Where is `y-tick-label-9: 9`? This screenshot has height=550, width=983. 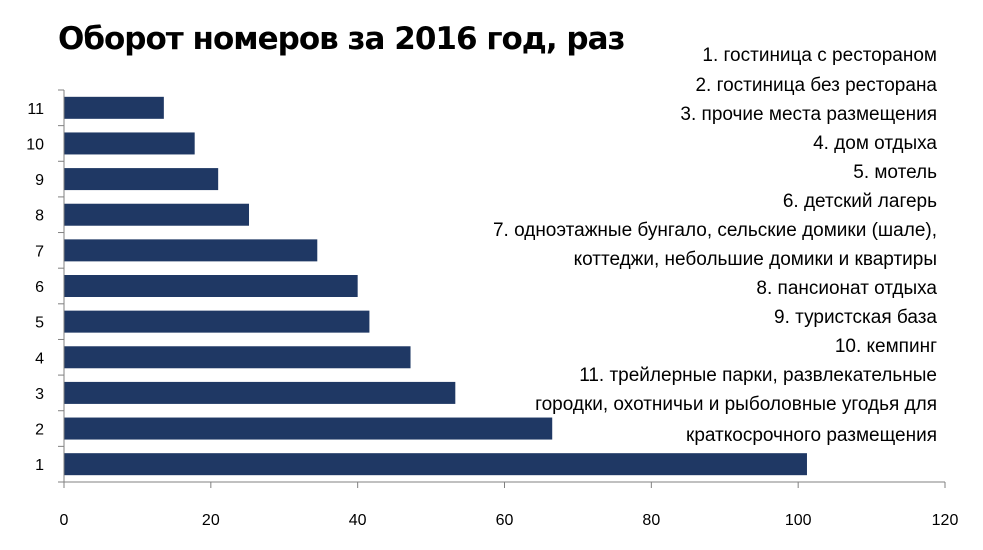
y-tick-label-9: 9 is located at coordinates (39, 180).